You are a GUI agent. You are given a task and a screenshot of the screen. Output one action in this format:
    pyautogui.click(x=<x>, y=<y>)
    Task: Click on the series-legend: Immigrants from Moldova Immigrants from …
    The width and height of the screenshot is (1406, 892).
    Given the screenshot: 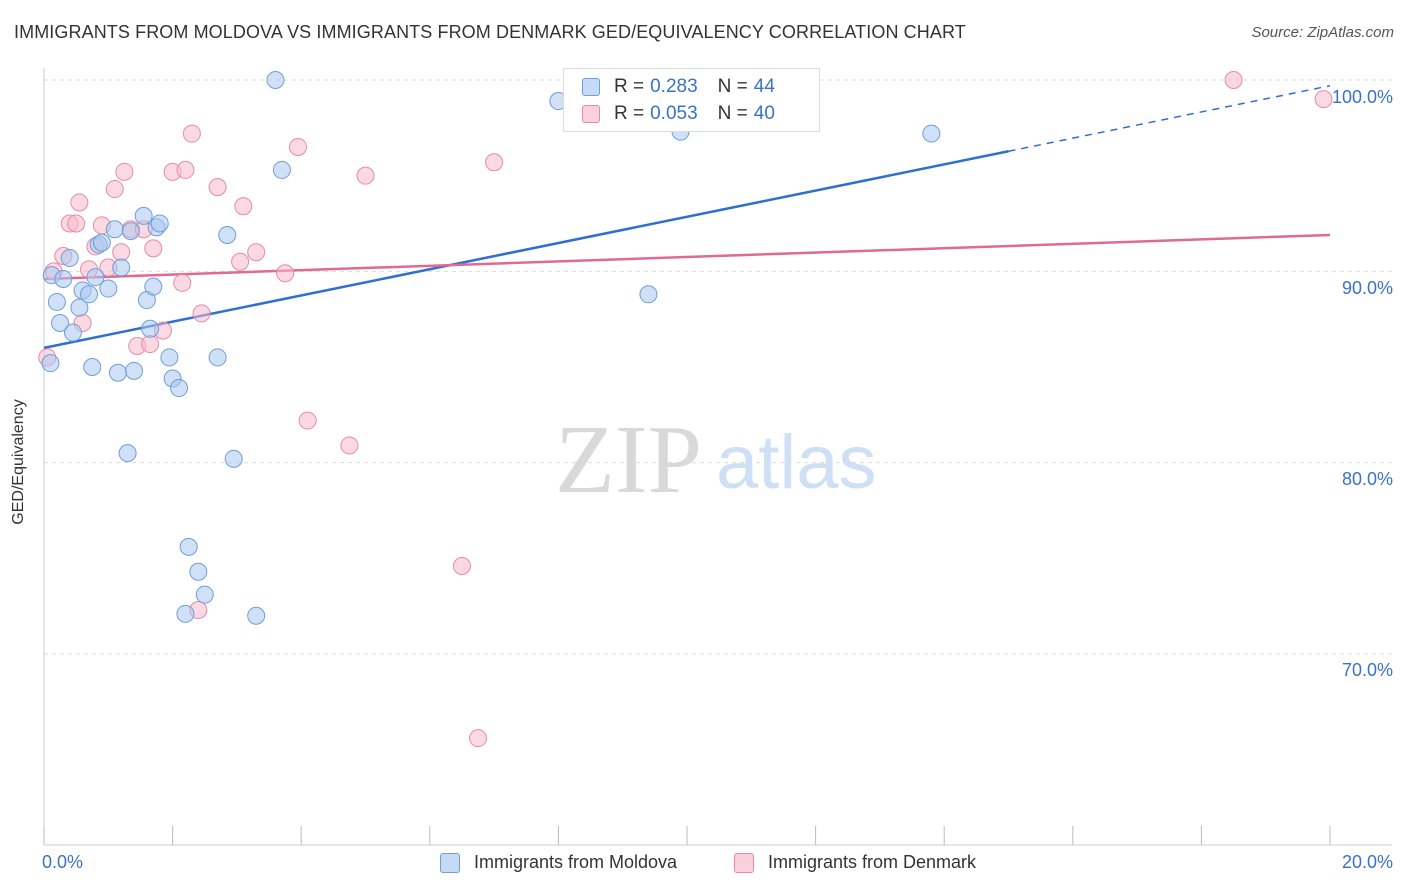 What is the action you would take?
    pyautogui.click(x=703, y=864)
    